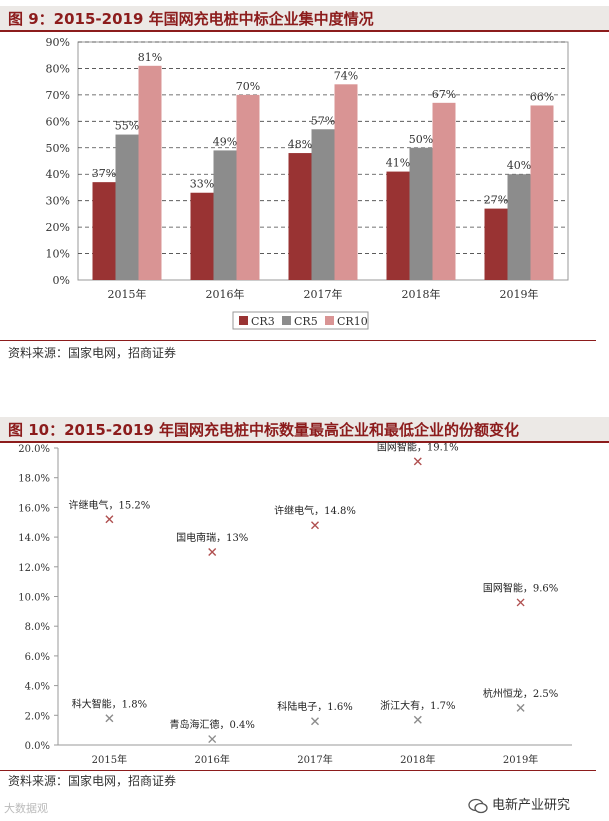  What do you see at coordinates (519, 165) in the screenshot?
I see `bar-value-label: 40%` at bounding box center [519, 165].